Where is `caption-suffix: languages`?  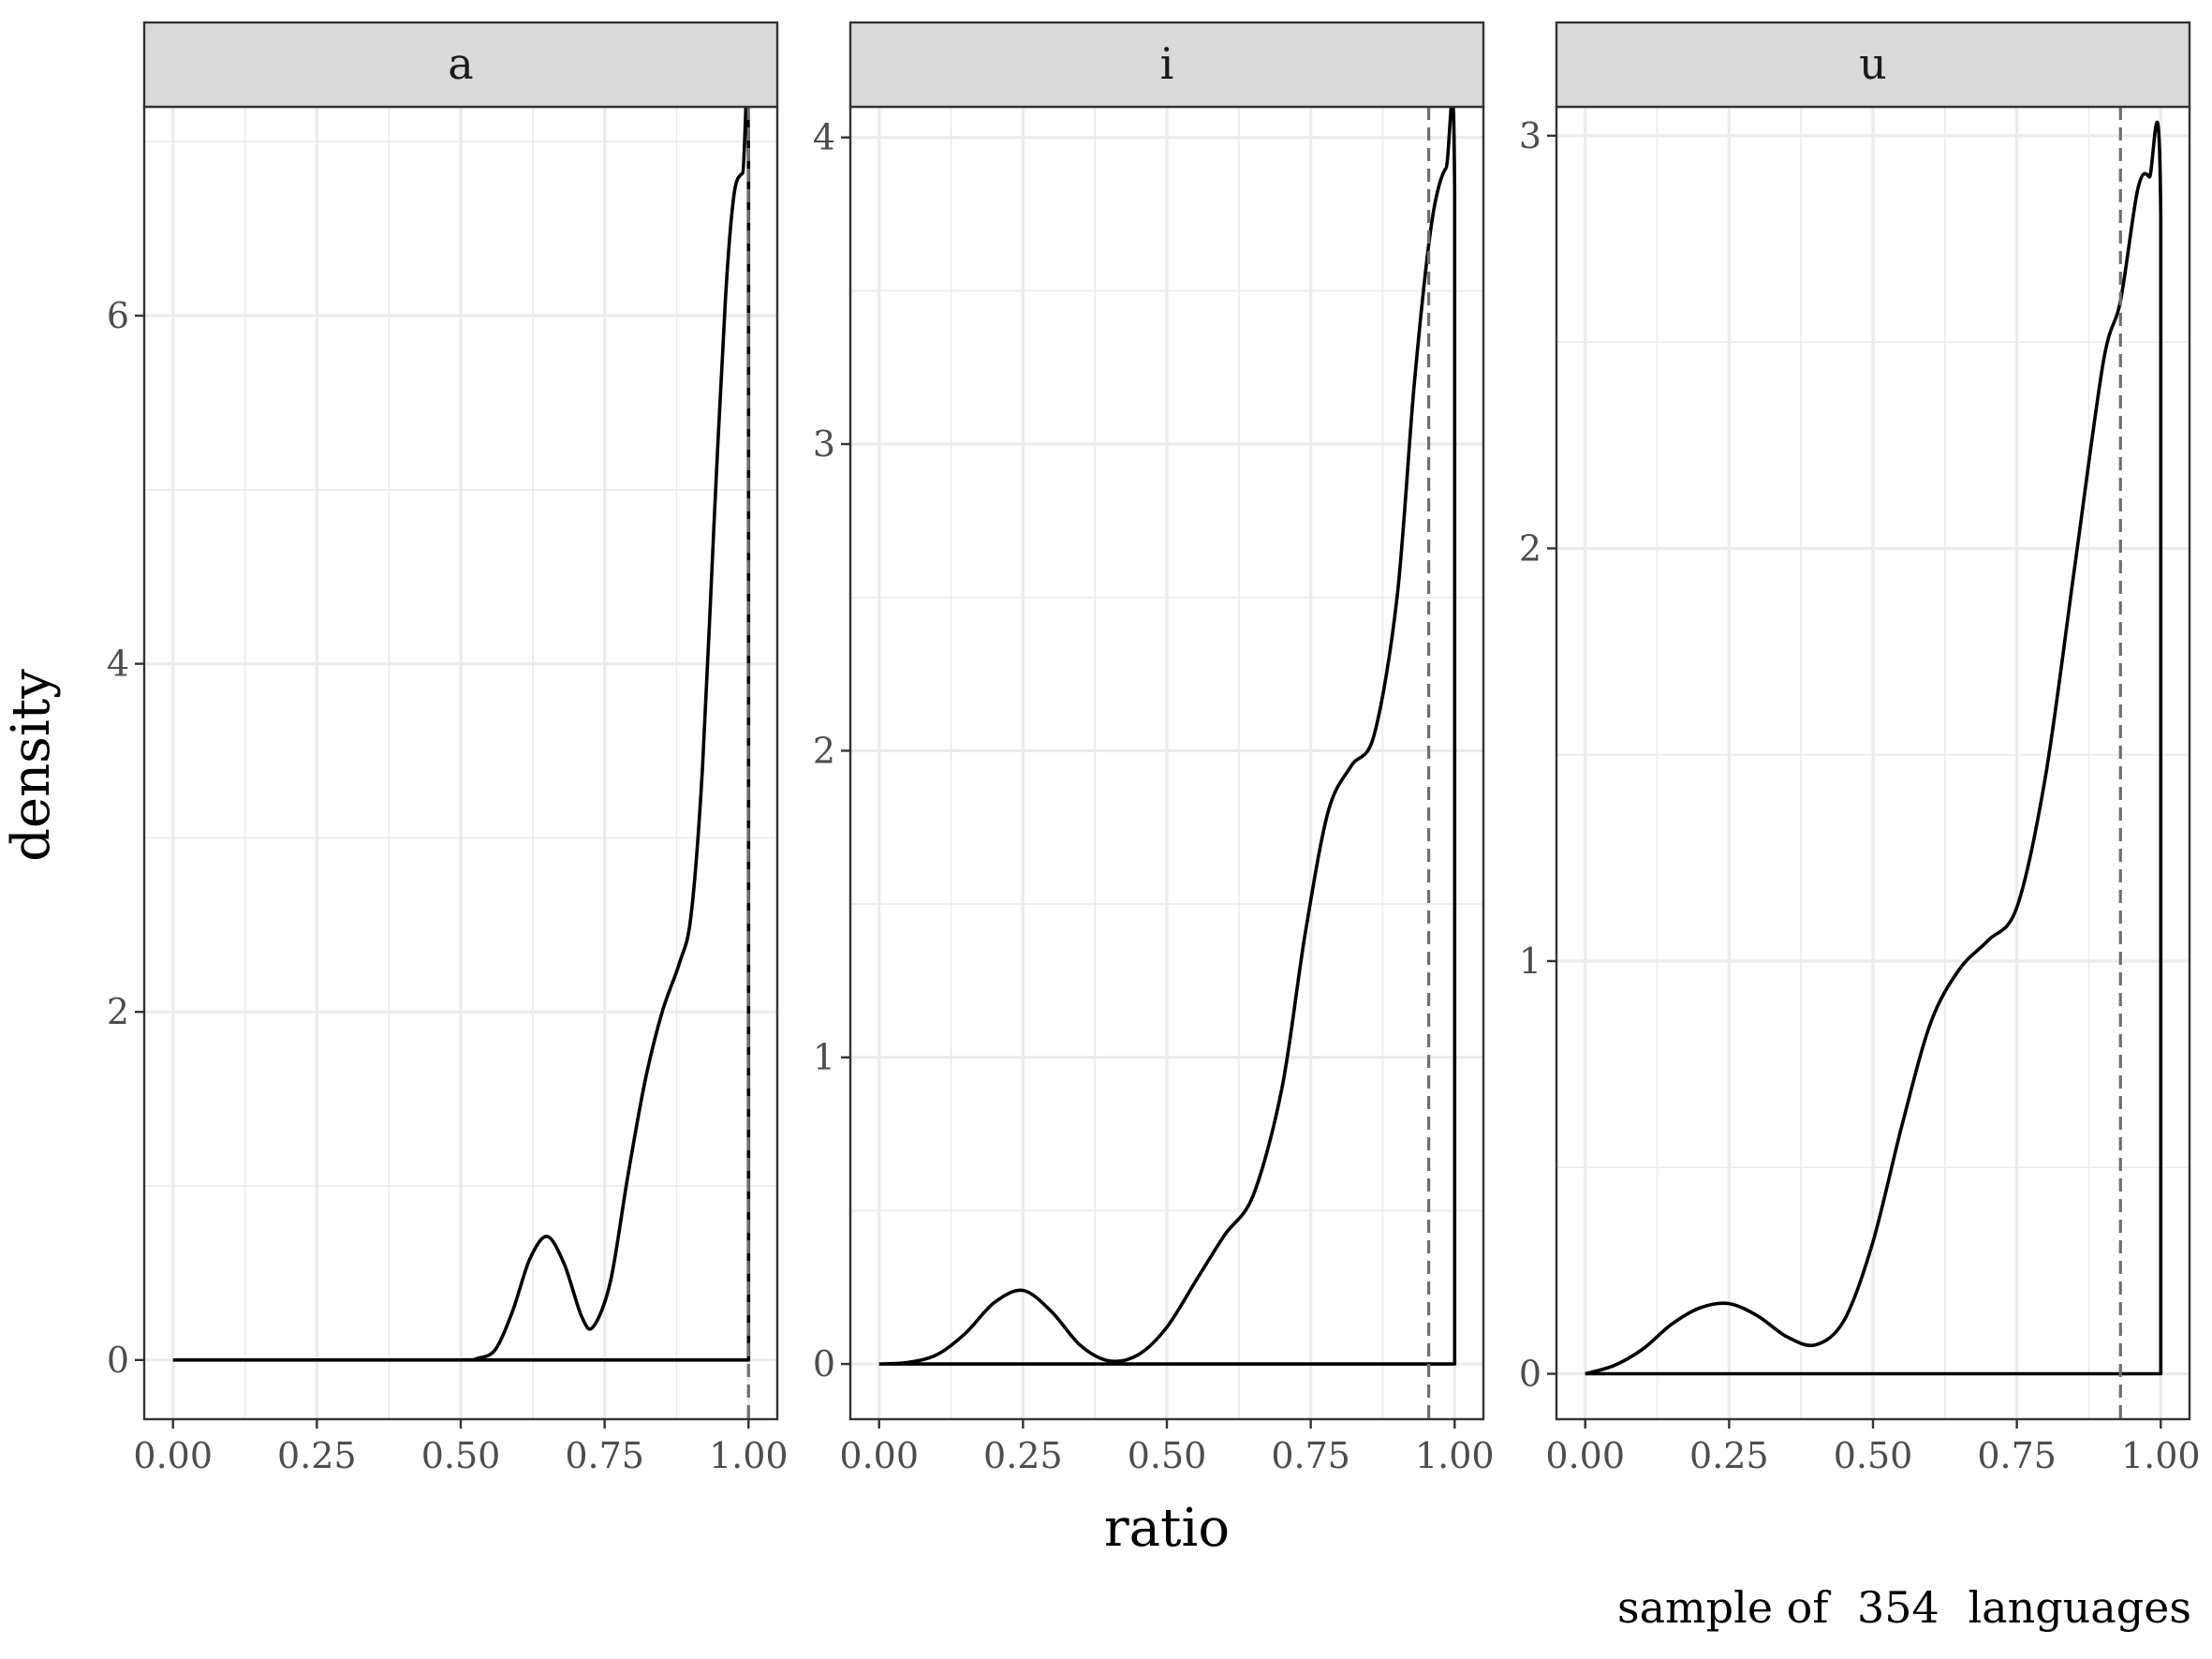
caption-suffix: languages is located at coordinates (2080, 1607).